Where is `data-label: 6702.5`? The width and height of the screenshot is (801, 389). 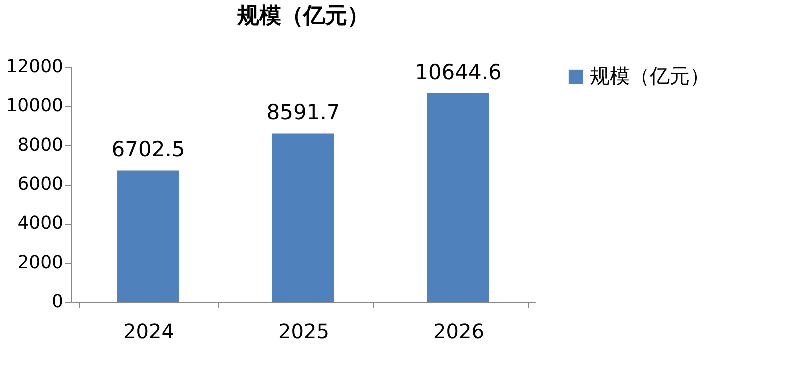
data-label: 6702.5 is located at coordinates (149, 150).